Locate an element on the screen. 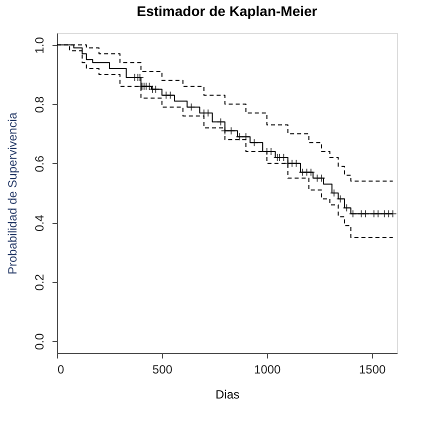 This screenshot has height=429, width=427. y-tick-label: 0.6 is located at coordinates (39, 163).